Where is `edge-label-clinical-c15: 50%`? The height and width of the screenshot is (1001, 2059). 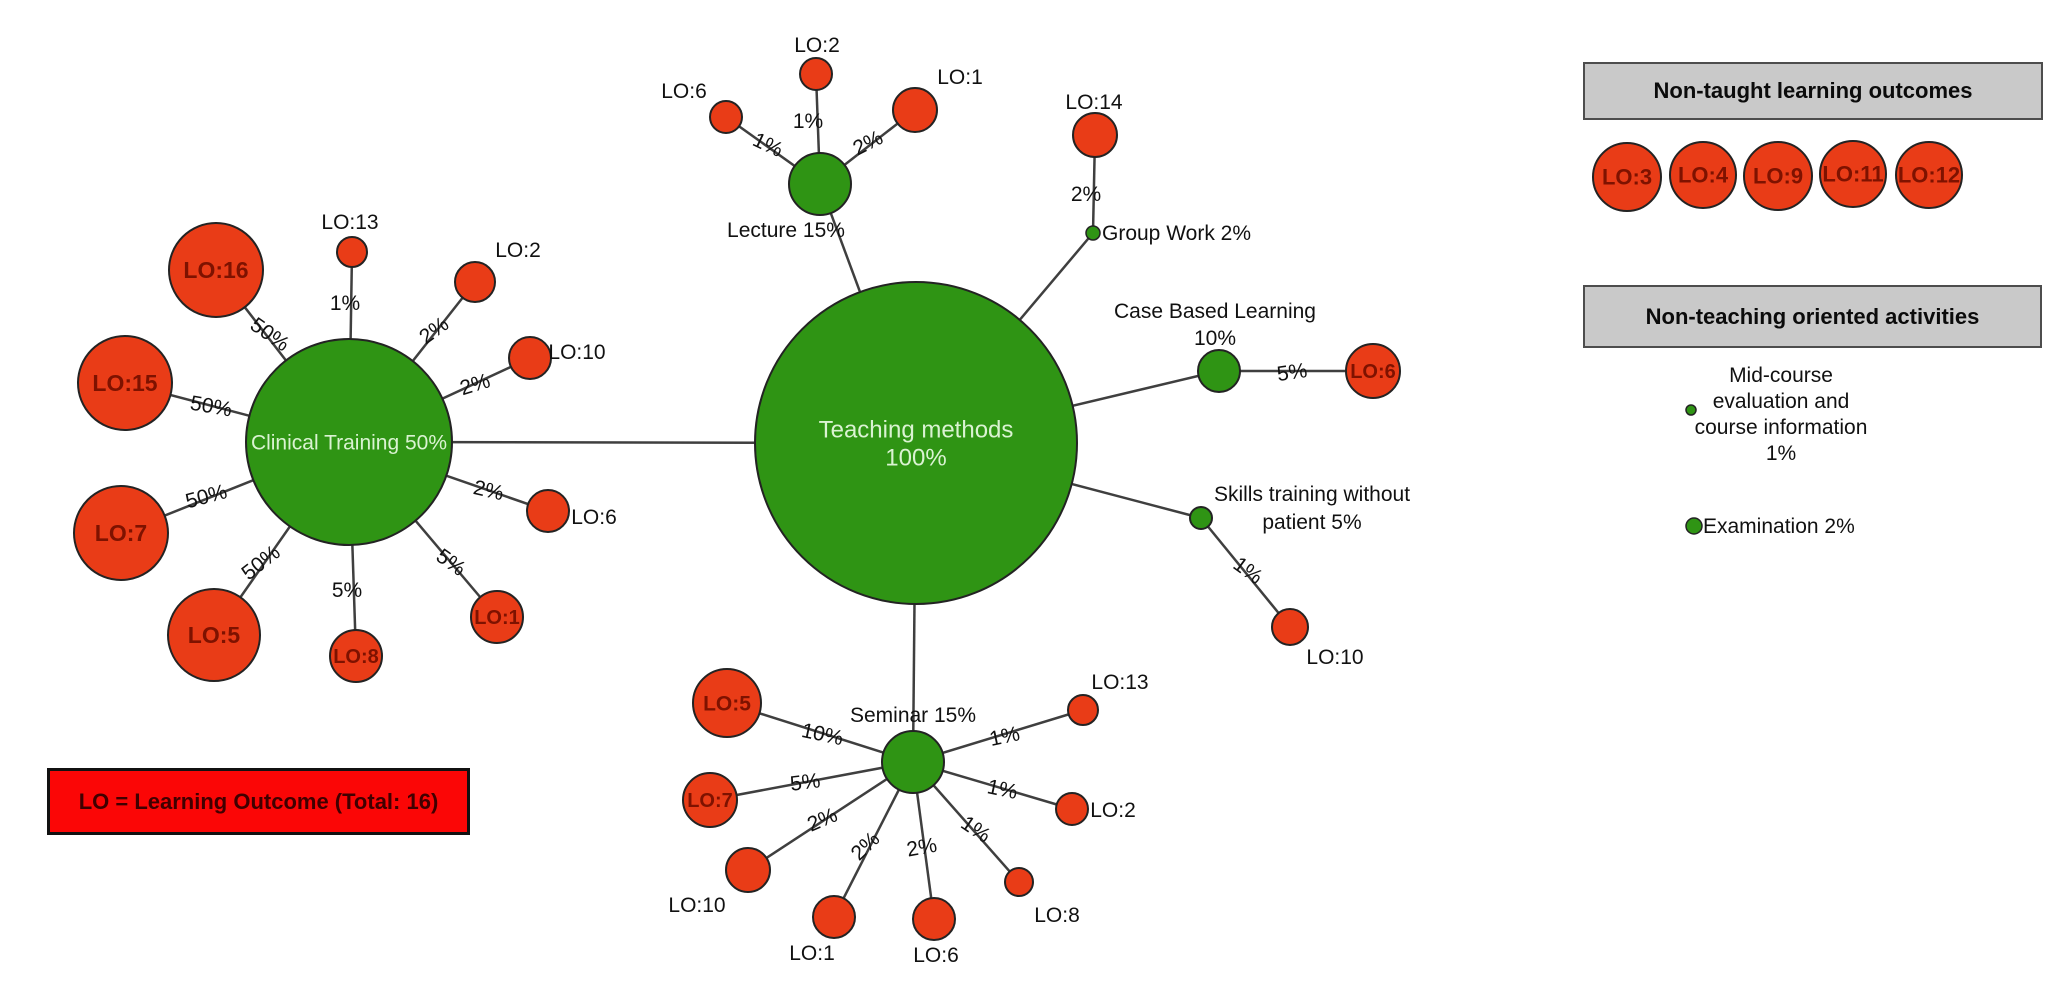
edge-label-clinical-c15: 50% is located at coordinates (210, 407).